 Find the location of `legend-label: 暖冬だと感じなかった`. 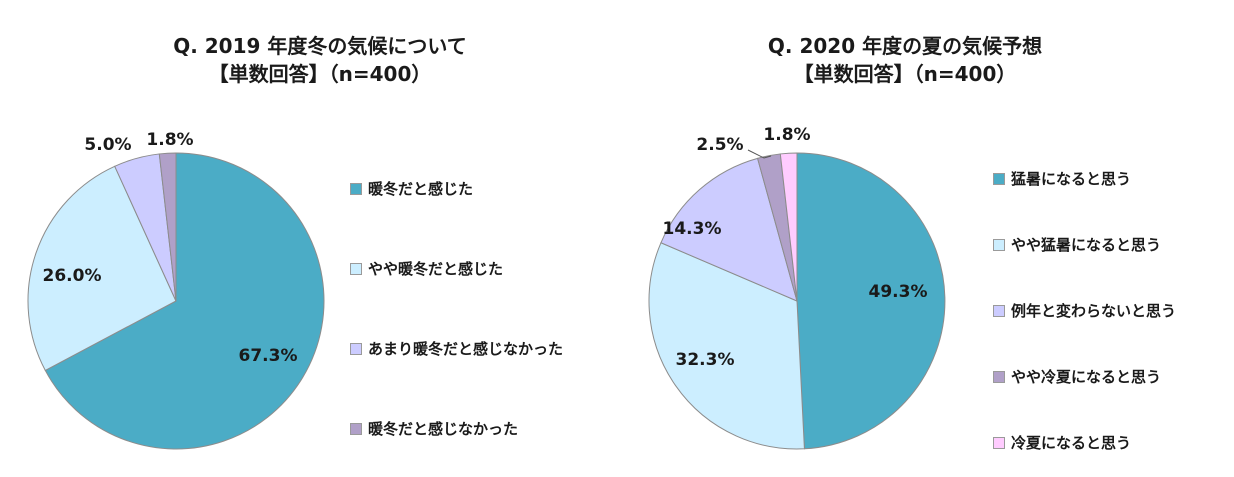

legend-label: 暖冬だと感じなかった is located at coordinates (443, 429).